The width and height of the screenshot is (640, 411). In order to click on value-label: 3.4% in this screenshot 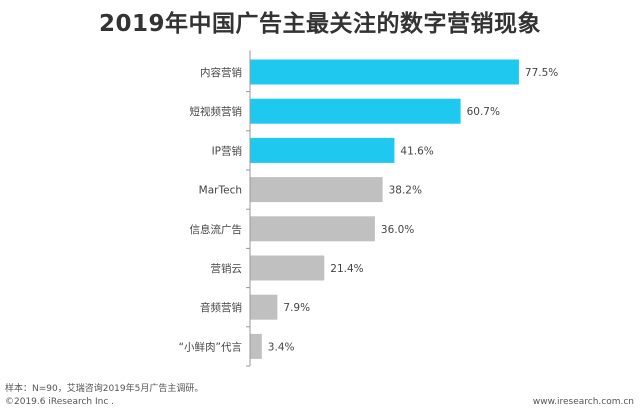, I will do `click(281, 347)`.